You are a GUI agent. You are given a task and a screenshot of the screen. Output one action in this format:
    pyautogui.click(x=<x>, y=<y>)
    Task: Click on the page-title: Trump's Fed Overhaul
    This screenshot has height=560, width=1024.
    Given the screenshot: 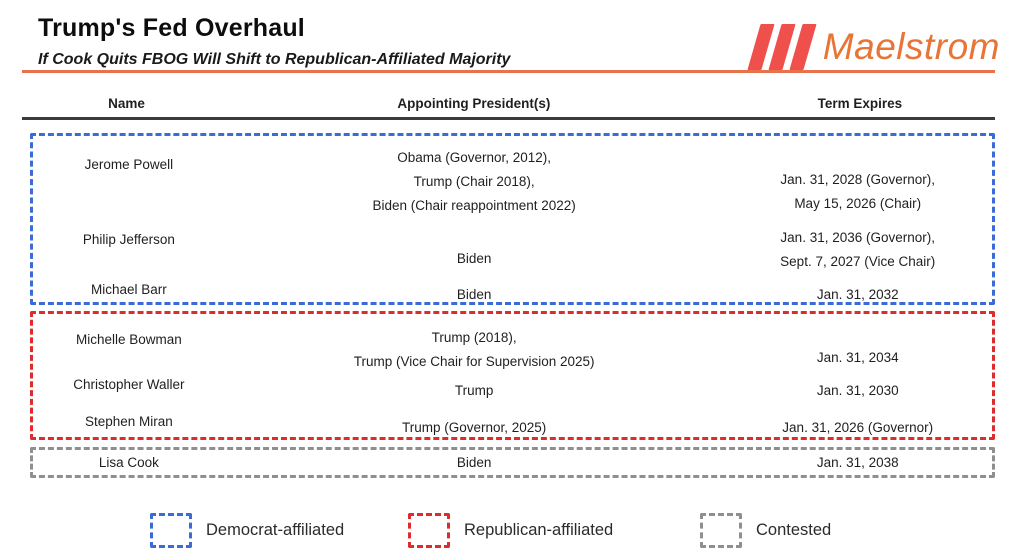 What is the action you would take?
    pyautogui.click(x=171, y=28)
    